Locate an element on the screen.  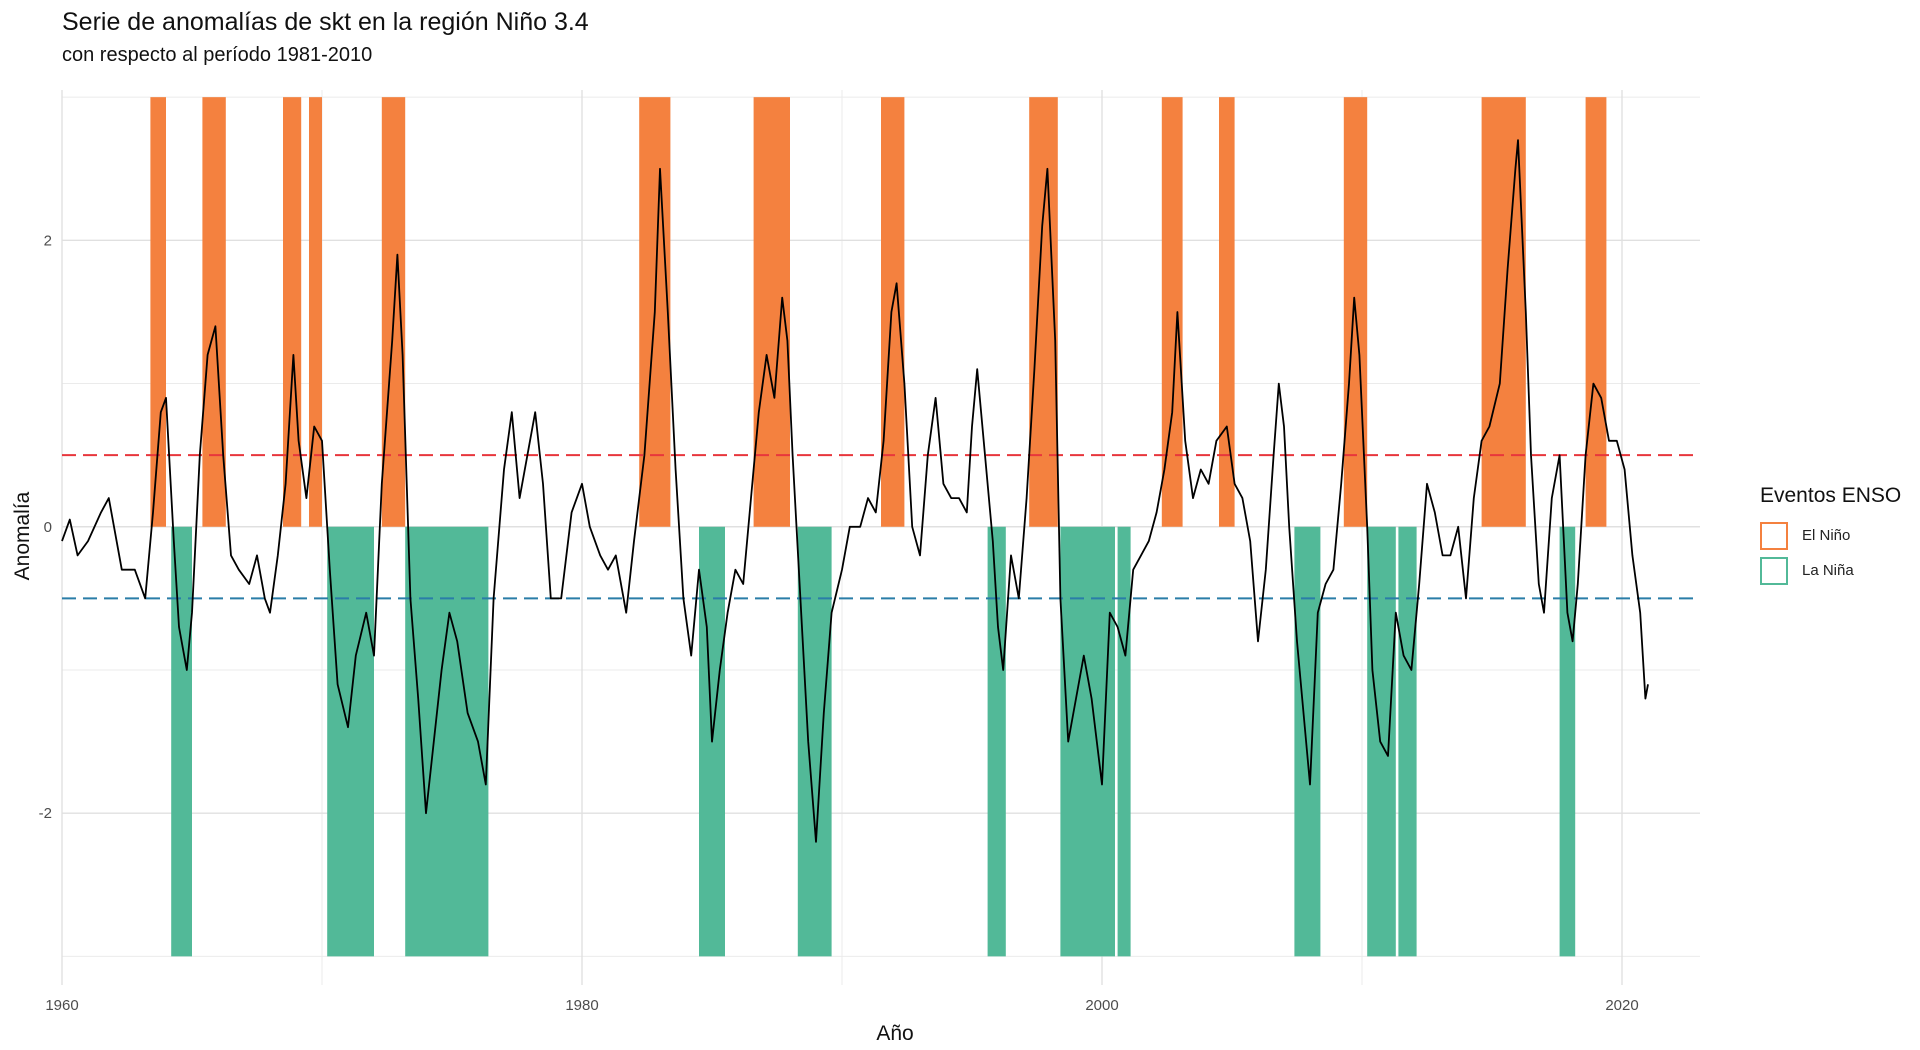
chart-subtitle: con respecto al período 1981-2010 is located at coordinates (217, 55).